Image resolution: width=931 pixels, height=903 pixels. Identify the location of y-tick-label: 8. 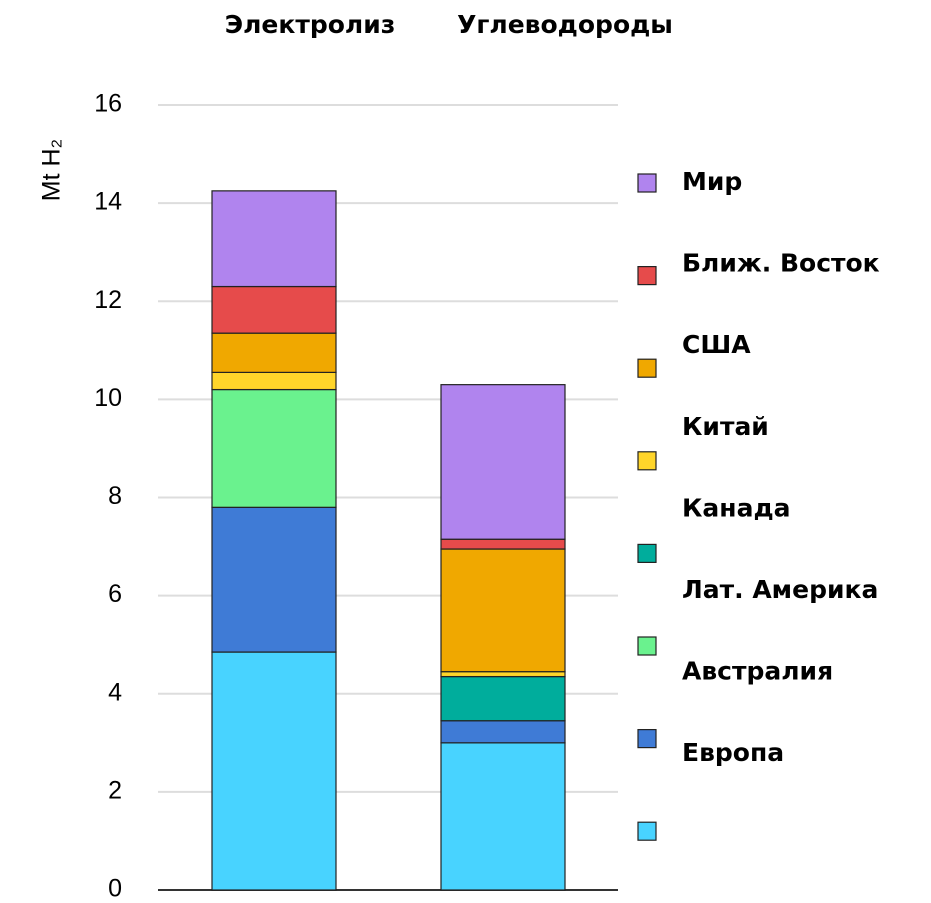
(115, 496).